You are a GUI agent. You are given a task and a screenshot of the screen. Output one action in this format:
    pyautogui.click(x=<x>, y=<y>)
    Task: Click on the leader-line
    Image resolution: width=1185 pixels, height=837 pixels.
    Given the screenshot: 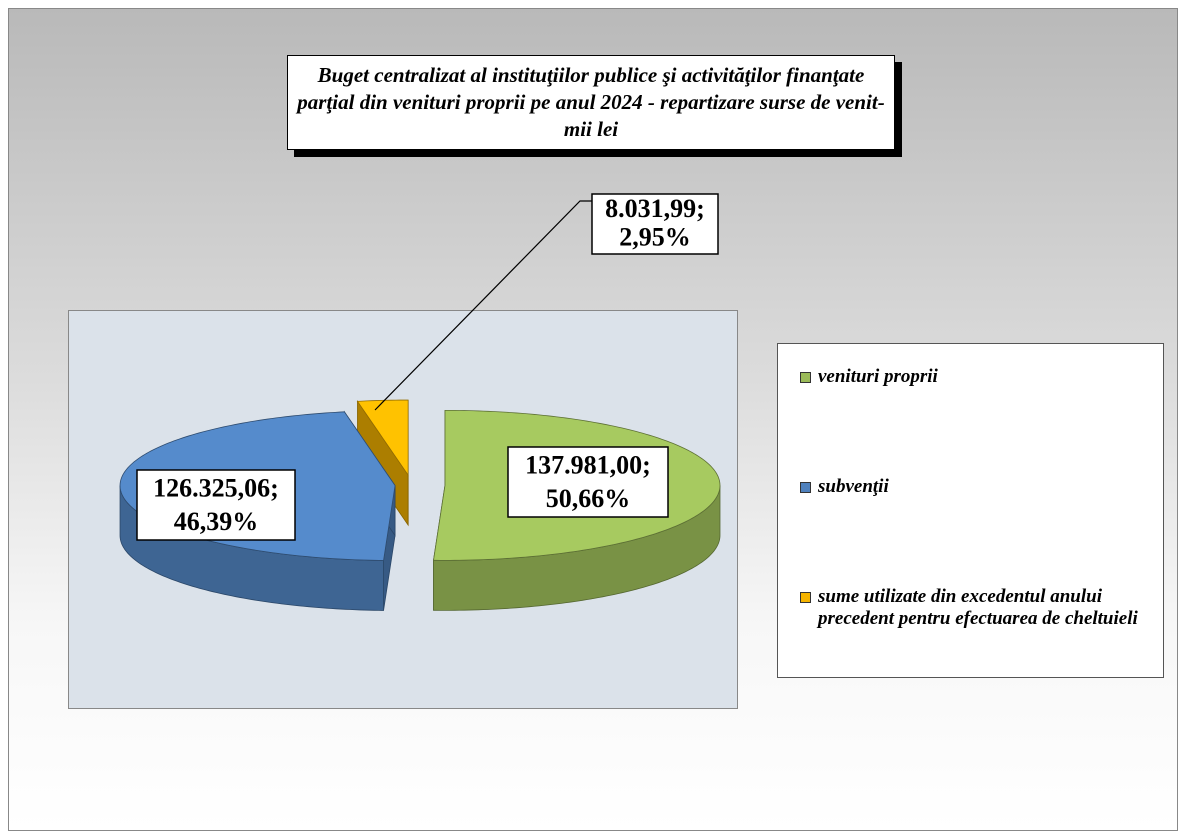 What is the action you would take?
    pyautogui.click(x=483, y=305)
    